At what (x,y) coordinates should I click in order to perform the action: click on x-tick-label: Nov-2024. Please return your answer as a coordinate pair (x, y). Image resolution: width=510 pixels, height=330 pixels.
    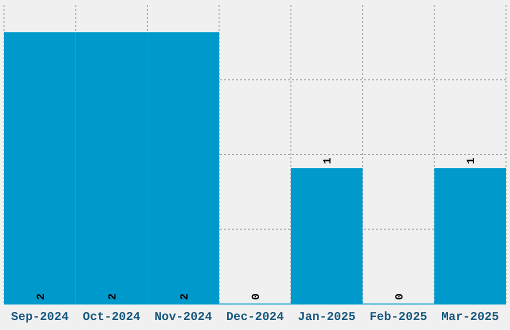
    Looking at the image, I should click on (183, 317).